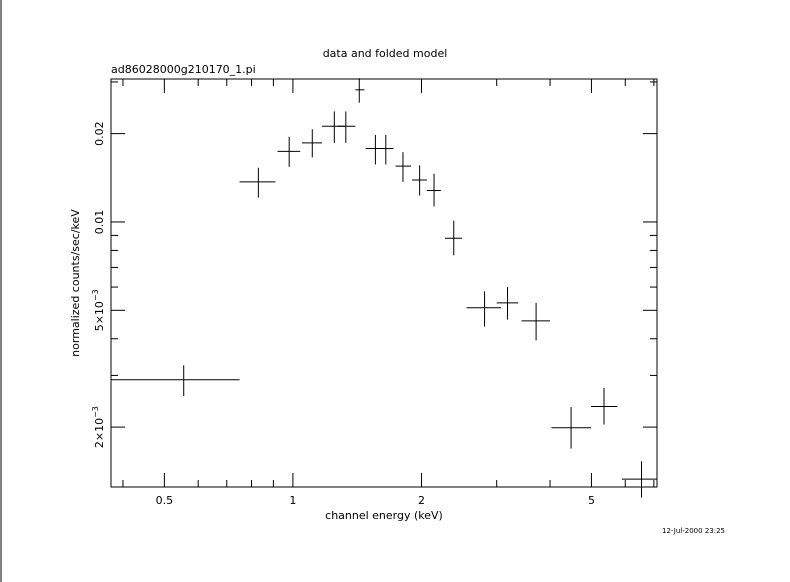 Image resolution: width=790 pixels, height=582 pixels. Describe the element at coordinates (384, 515) in the screenshot. I see `x-axis-label: channel energy (keV)` at that location.